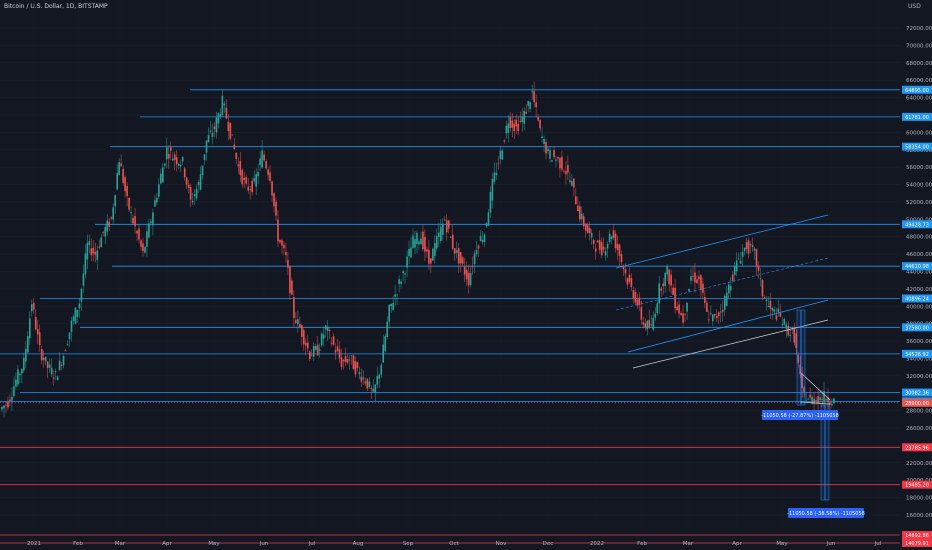 Image resolution: width=932 pixels, height=550 pixels. I want to click on level-label: 19485.20, so click(917, 486).